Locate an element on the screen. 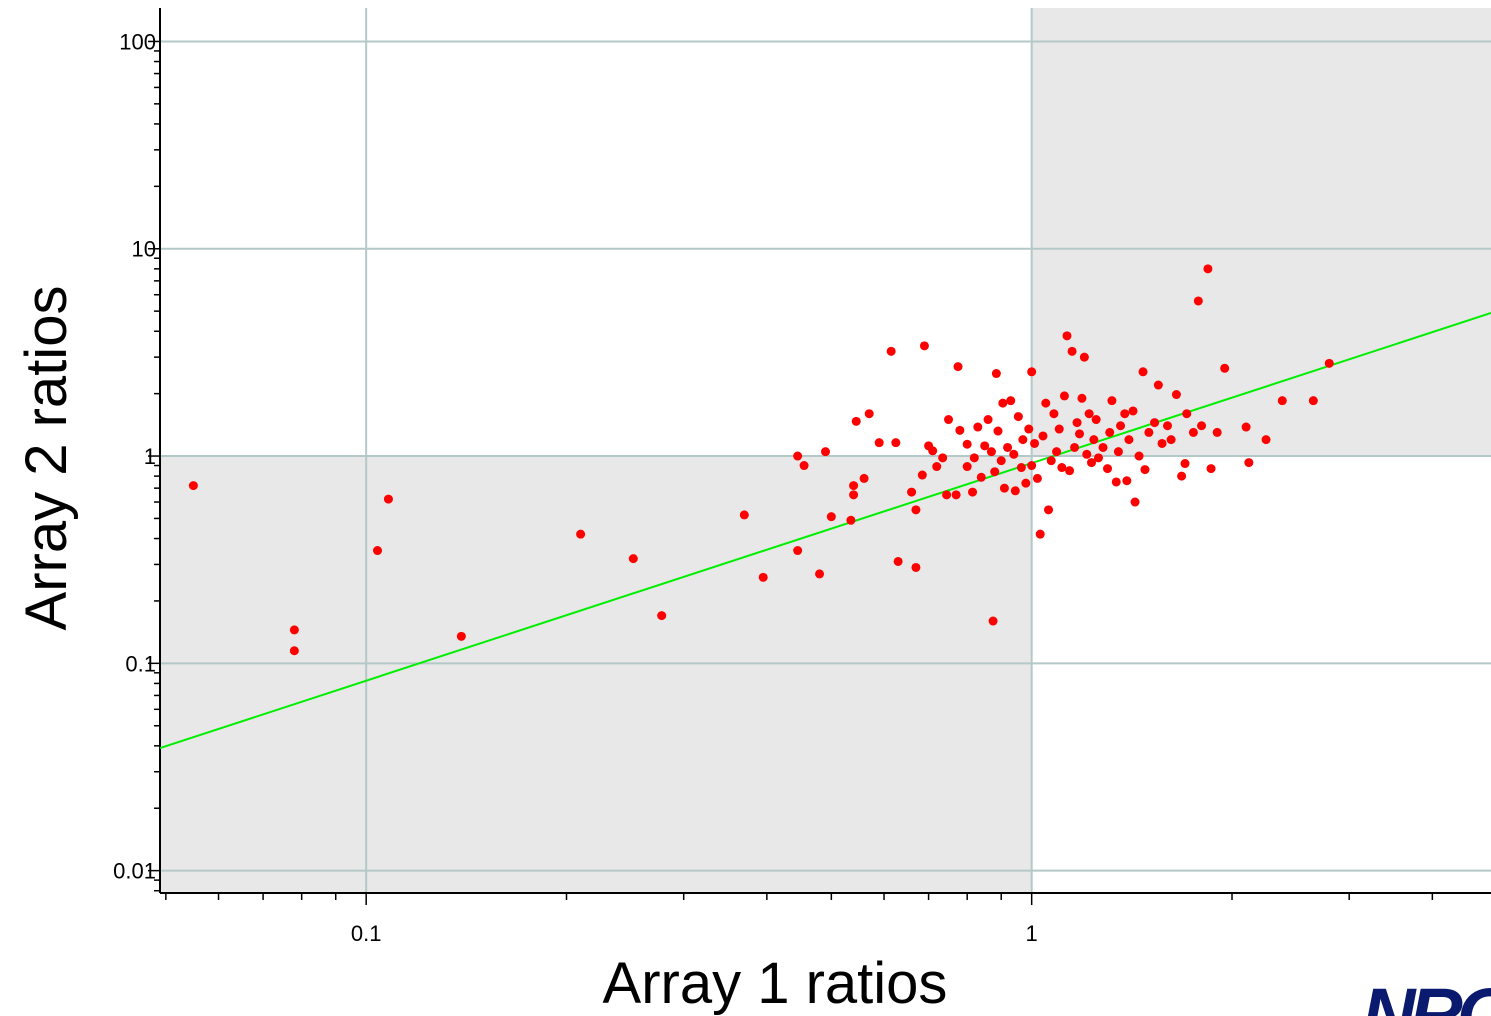  y-axis-title: Array 2 ratios is located at coordinates (46, 458).